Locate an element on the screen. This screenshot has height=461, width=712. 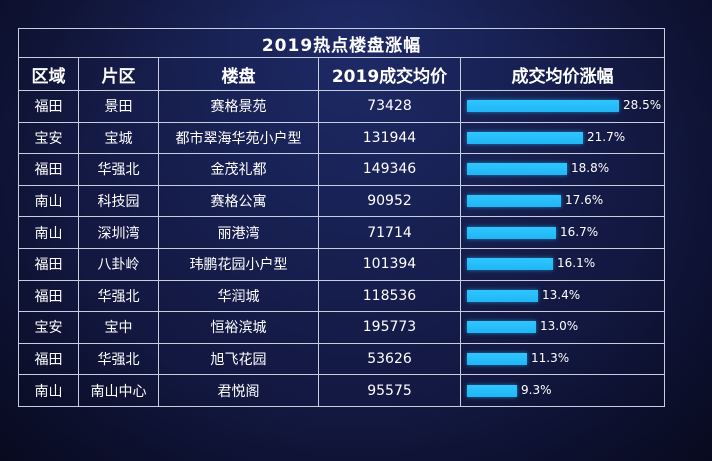
cell-estate: 玮鹏花园小户型 is located at coordinates (238, 264).